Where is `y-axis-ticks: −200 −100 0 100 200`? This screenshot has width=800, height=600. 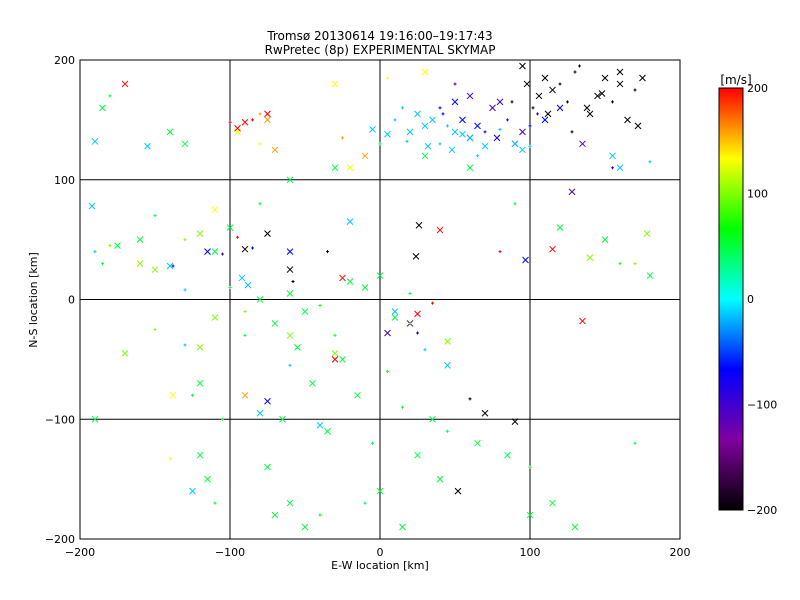
y-axis-ticks: −200 −100 0 100 200 is located at coordinates (60, 300).